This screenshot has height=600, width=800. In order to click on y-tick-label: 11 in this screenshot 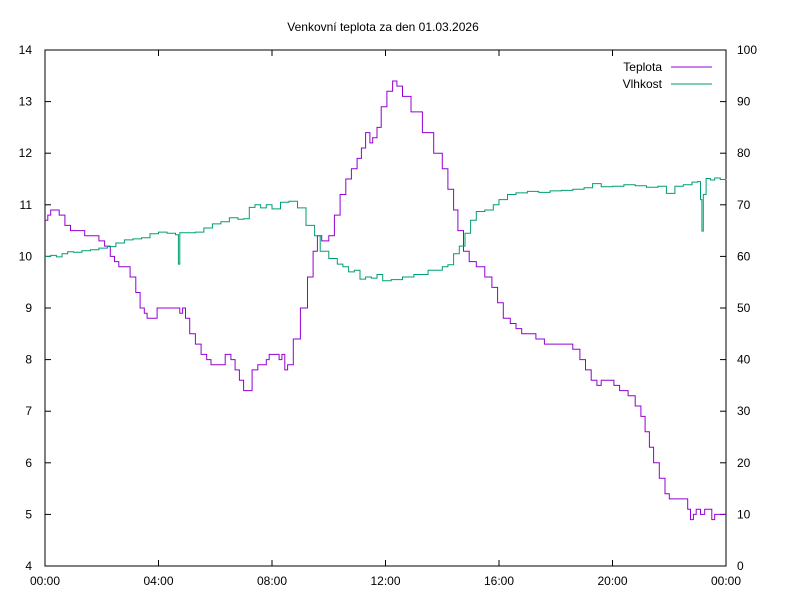, I will do `click(26, 205)`.